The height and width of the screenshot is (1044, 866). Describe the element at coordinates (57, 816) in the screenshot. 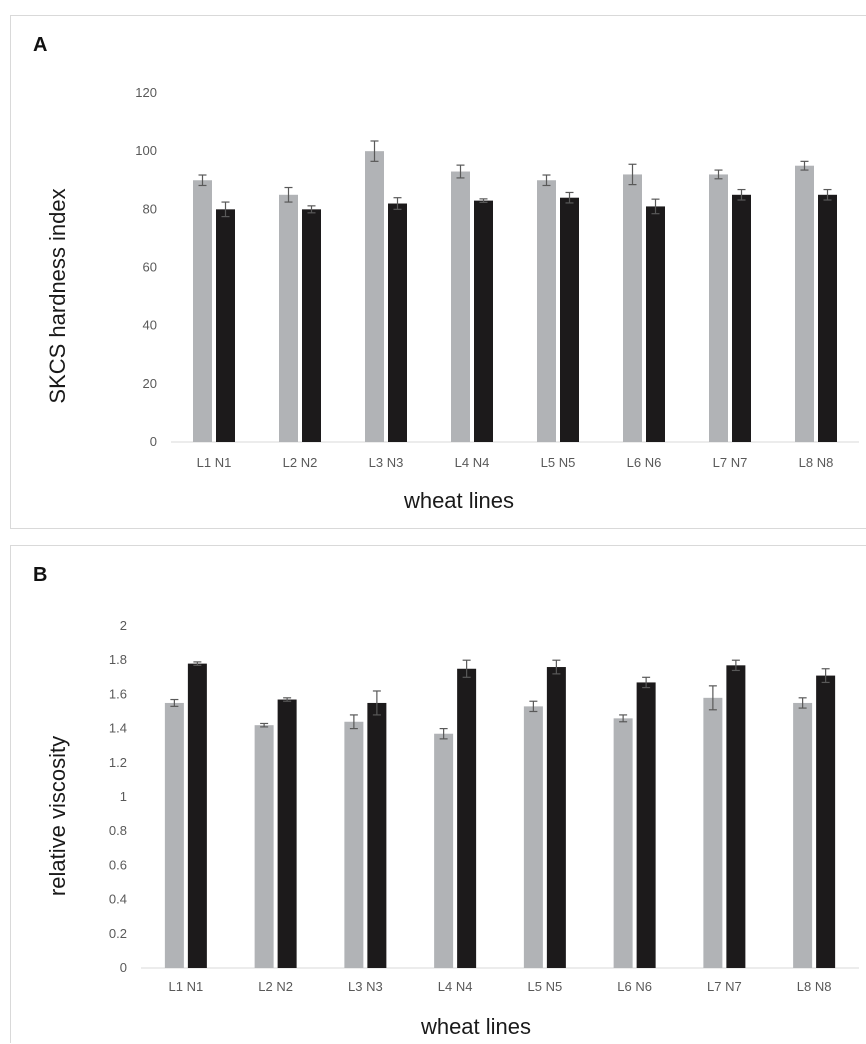

I see `y-axis-title: relative viscosity` at that location.